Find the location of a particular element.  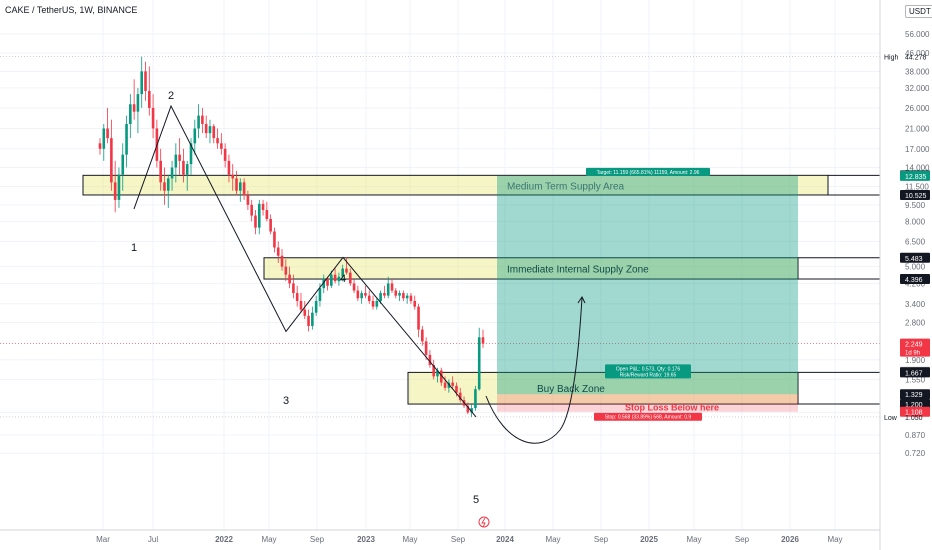

price-tick-label: 0.720 is located at coordinates (915, 453).